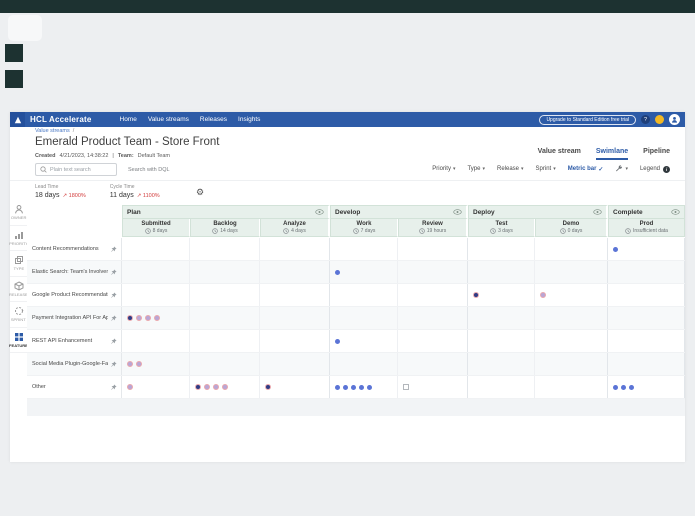 This screenshot has height=516, width=695. Describe the element at coordinates (149, 170) in the screenshot. I see `search-with-dql-link: Search with DQL` at that location.